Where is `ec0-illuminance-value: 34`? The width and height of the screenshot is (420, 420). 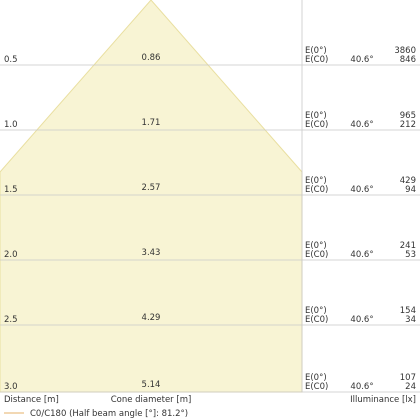
ec0-illuminance-value: 34 is located at coordinates (410, 320).